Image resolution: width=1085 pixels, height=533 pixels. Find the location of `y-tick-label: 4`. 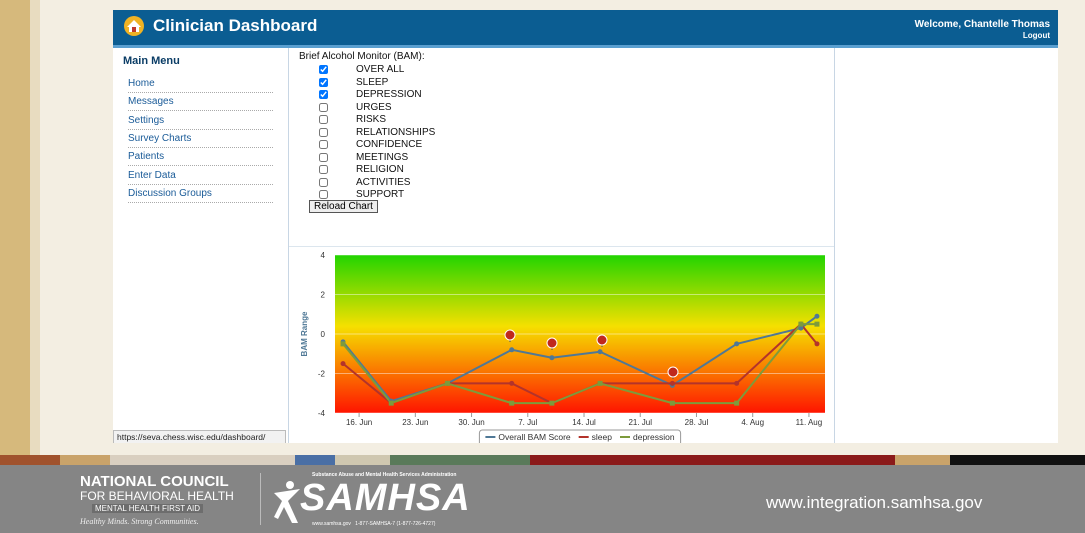

y-tick-label: 4 is located at coordinates (323, 255).